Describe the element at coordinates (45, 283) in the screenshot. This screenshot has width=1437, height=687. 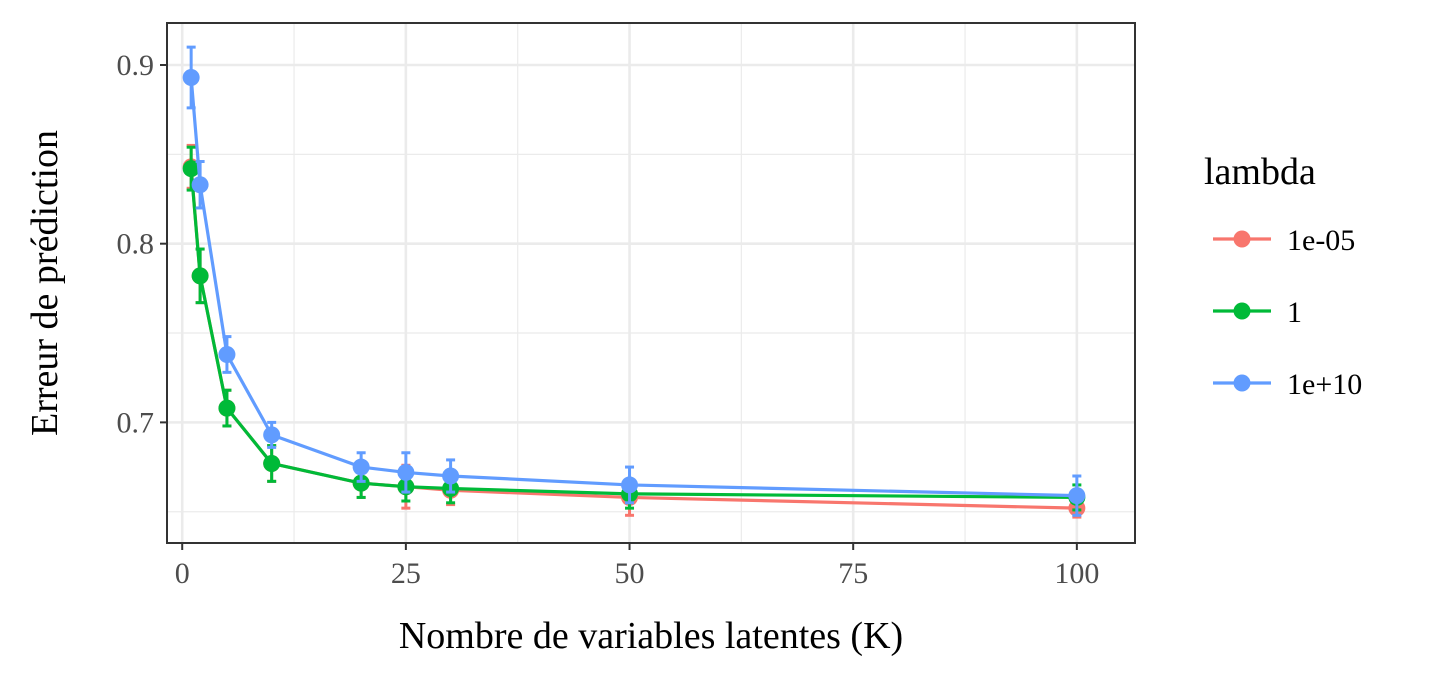
I see `y-axis-title: Erreur de prédiction` at that location.